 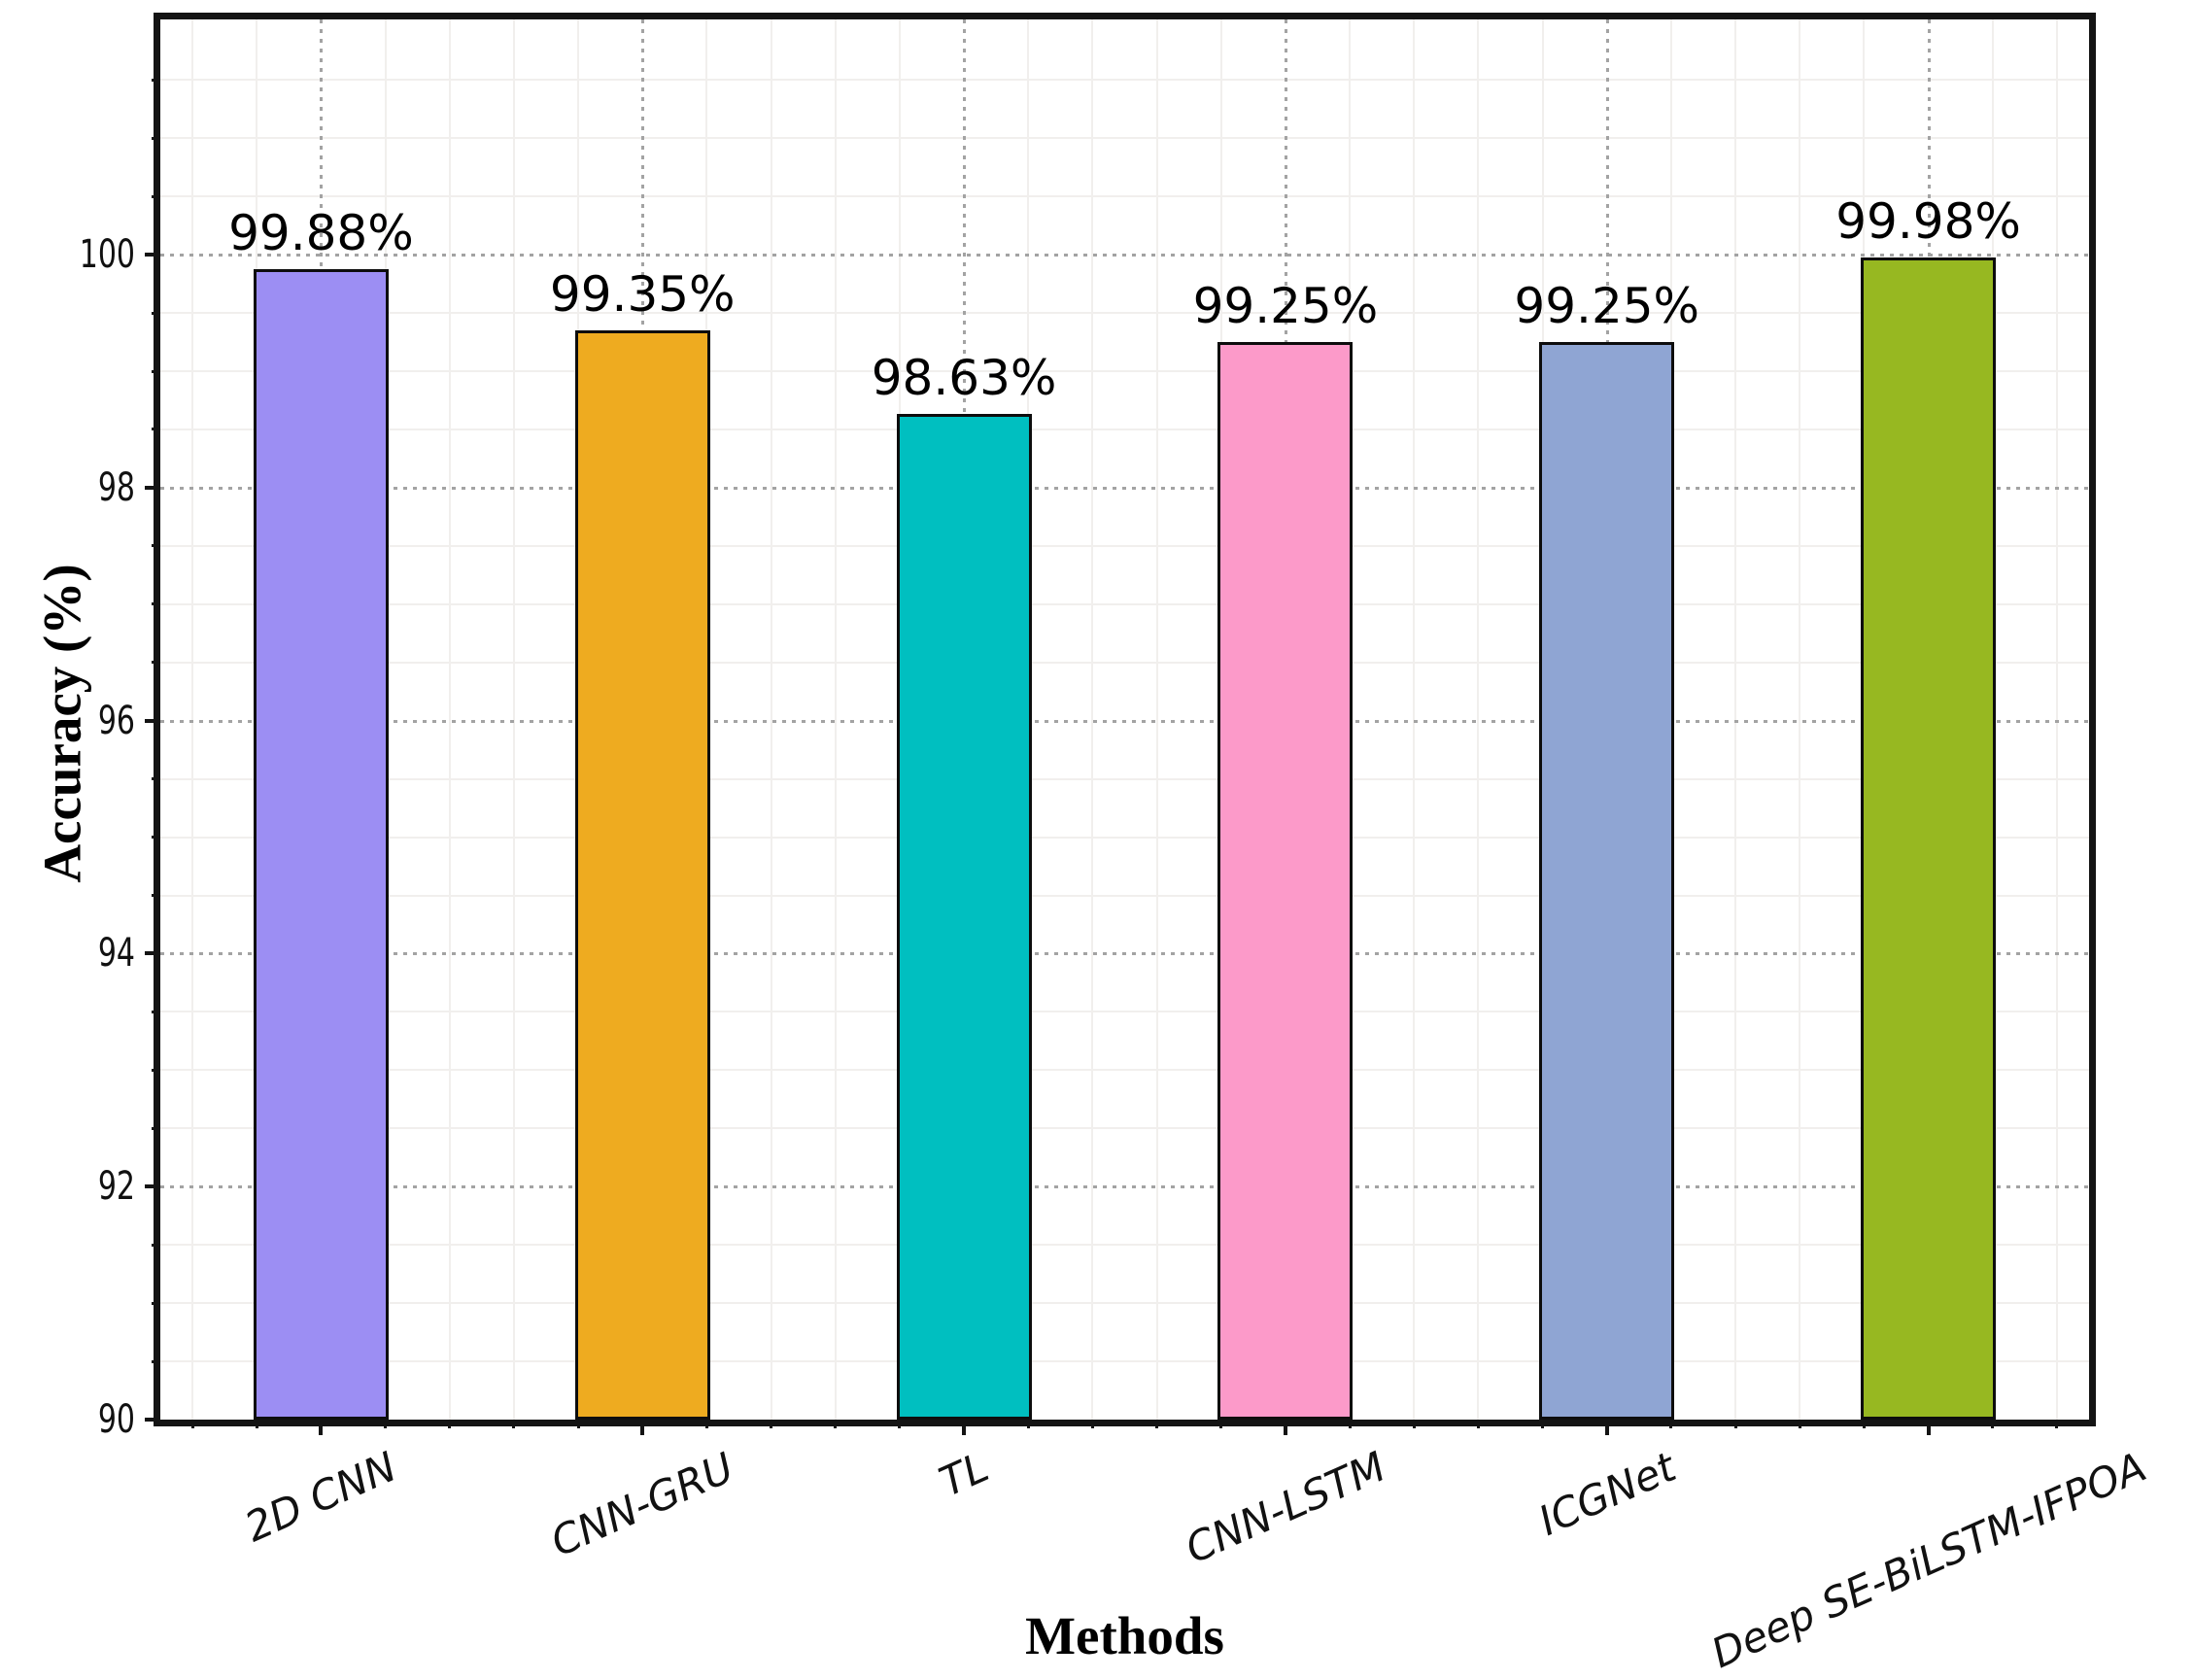 I want to click on bar-value-label: 99.88%, so click(x=321, y=232).